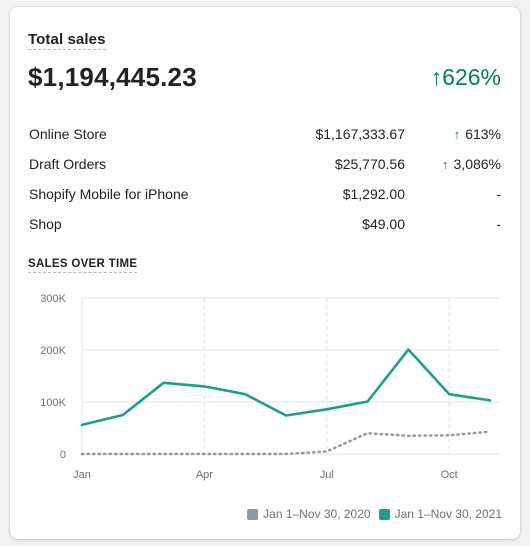 The height and width of the screenshot is (546, 530). What do you see at coordinates (253, 514) in the screenshot?
I see `legend-swatch-previous` at bounding box center [253, 514].